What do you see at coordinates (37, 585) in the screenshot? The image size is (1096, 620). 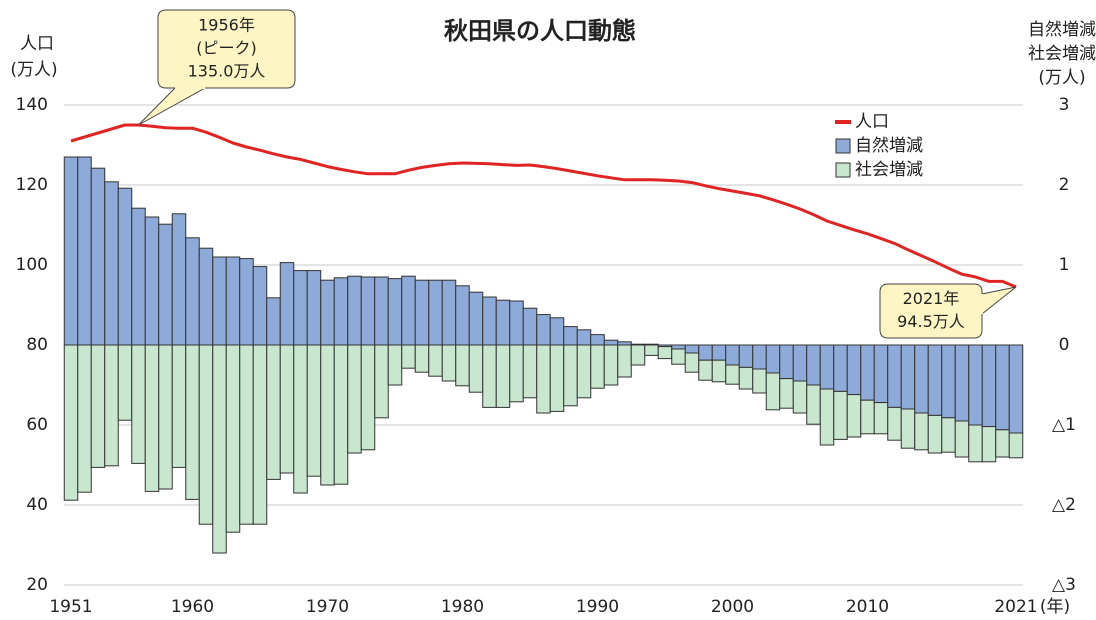 I see `y-tick-label: 20` at bounding box center [37, 585].